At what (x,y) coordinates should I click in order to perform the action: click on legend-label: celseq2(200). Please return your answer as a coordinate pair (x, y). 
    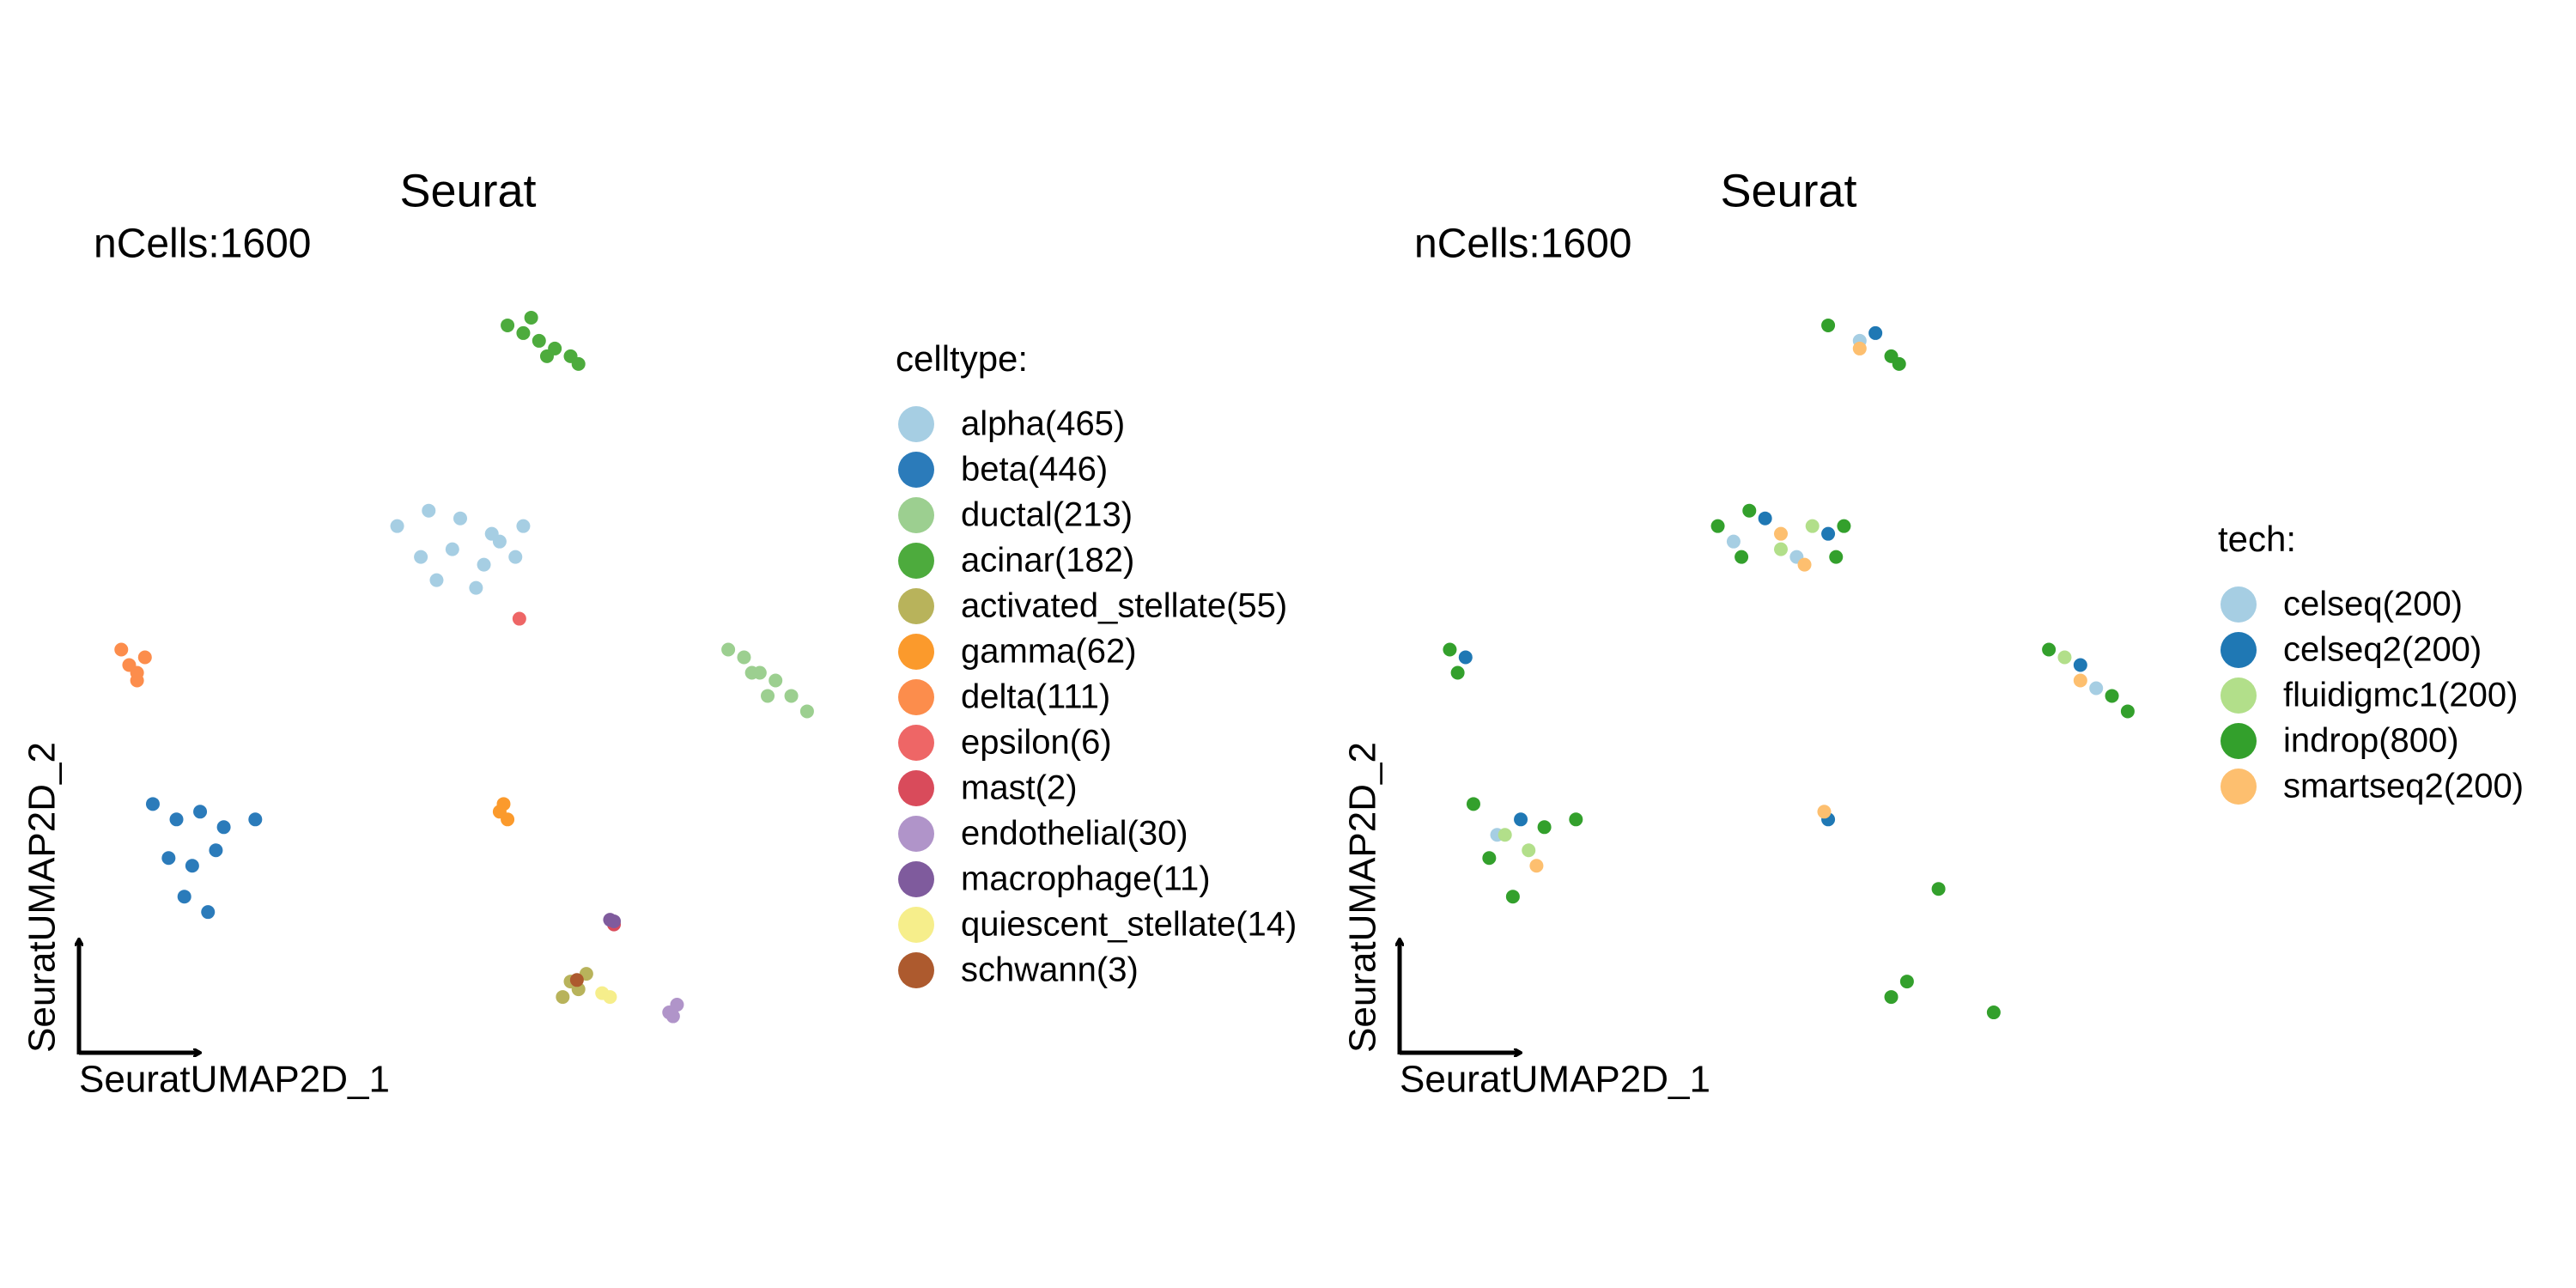
    Looking at the image, I should click on (2383, 650).